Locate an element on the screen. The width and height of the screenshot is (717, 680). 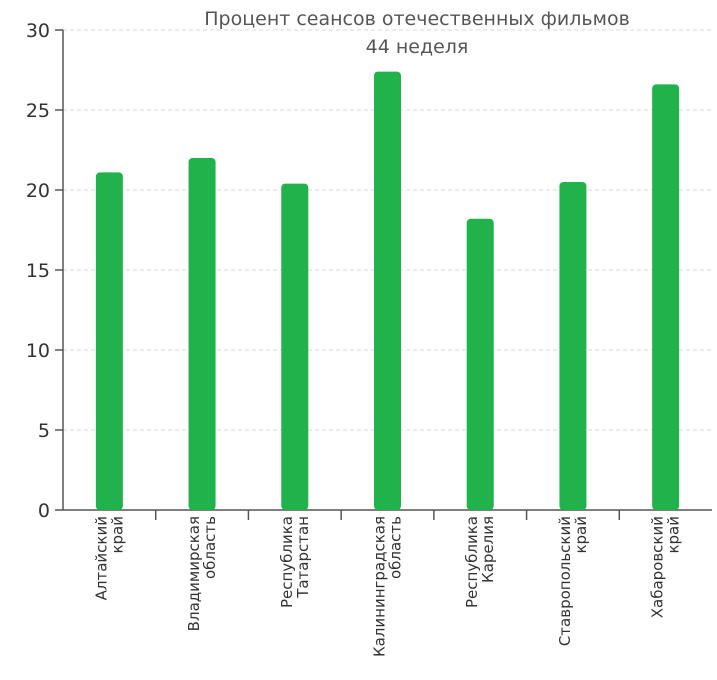
y-tick-label: 20 is located at coordinates (38, 191).